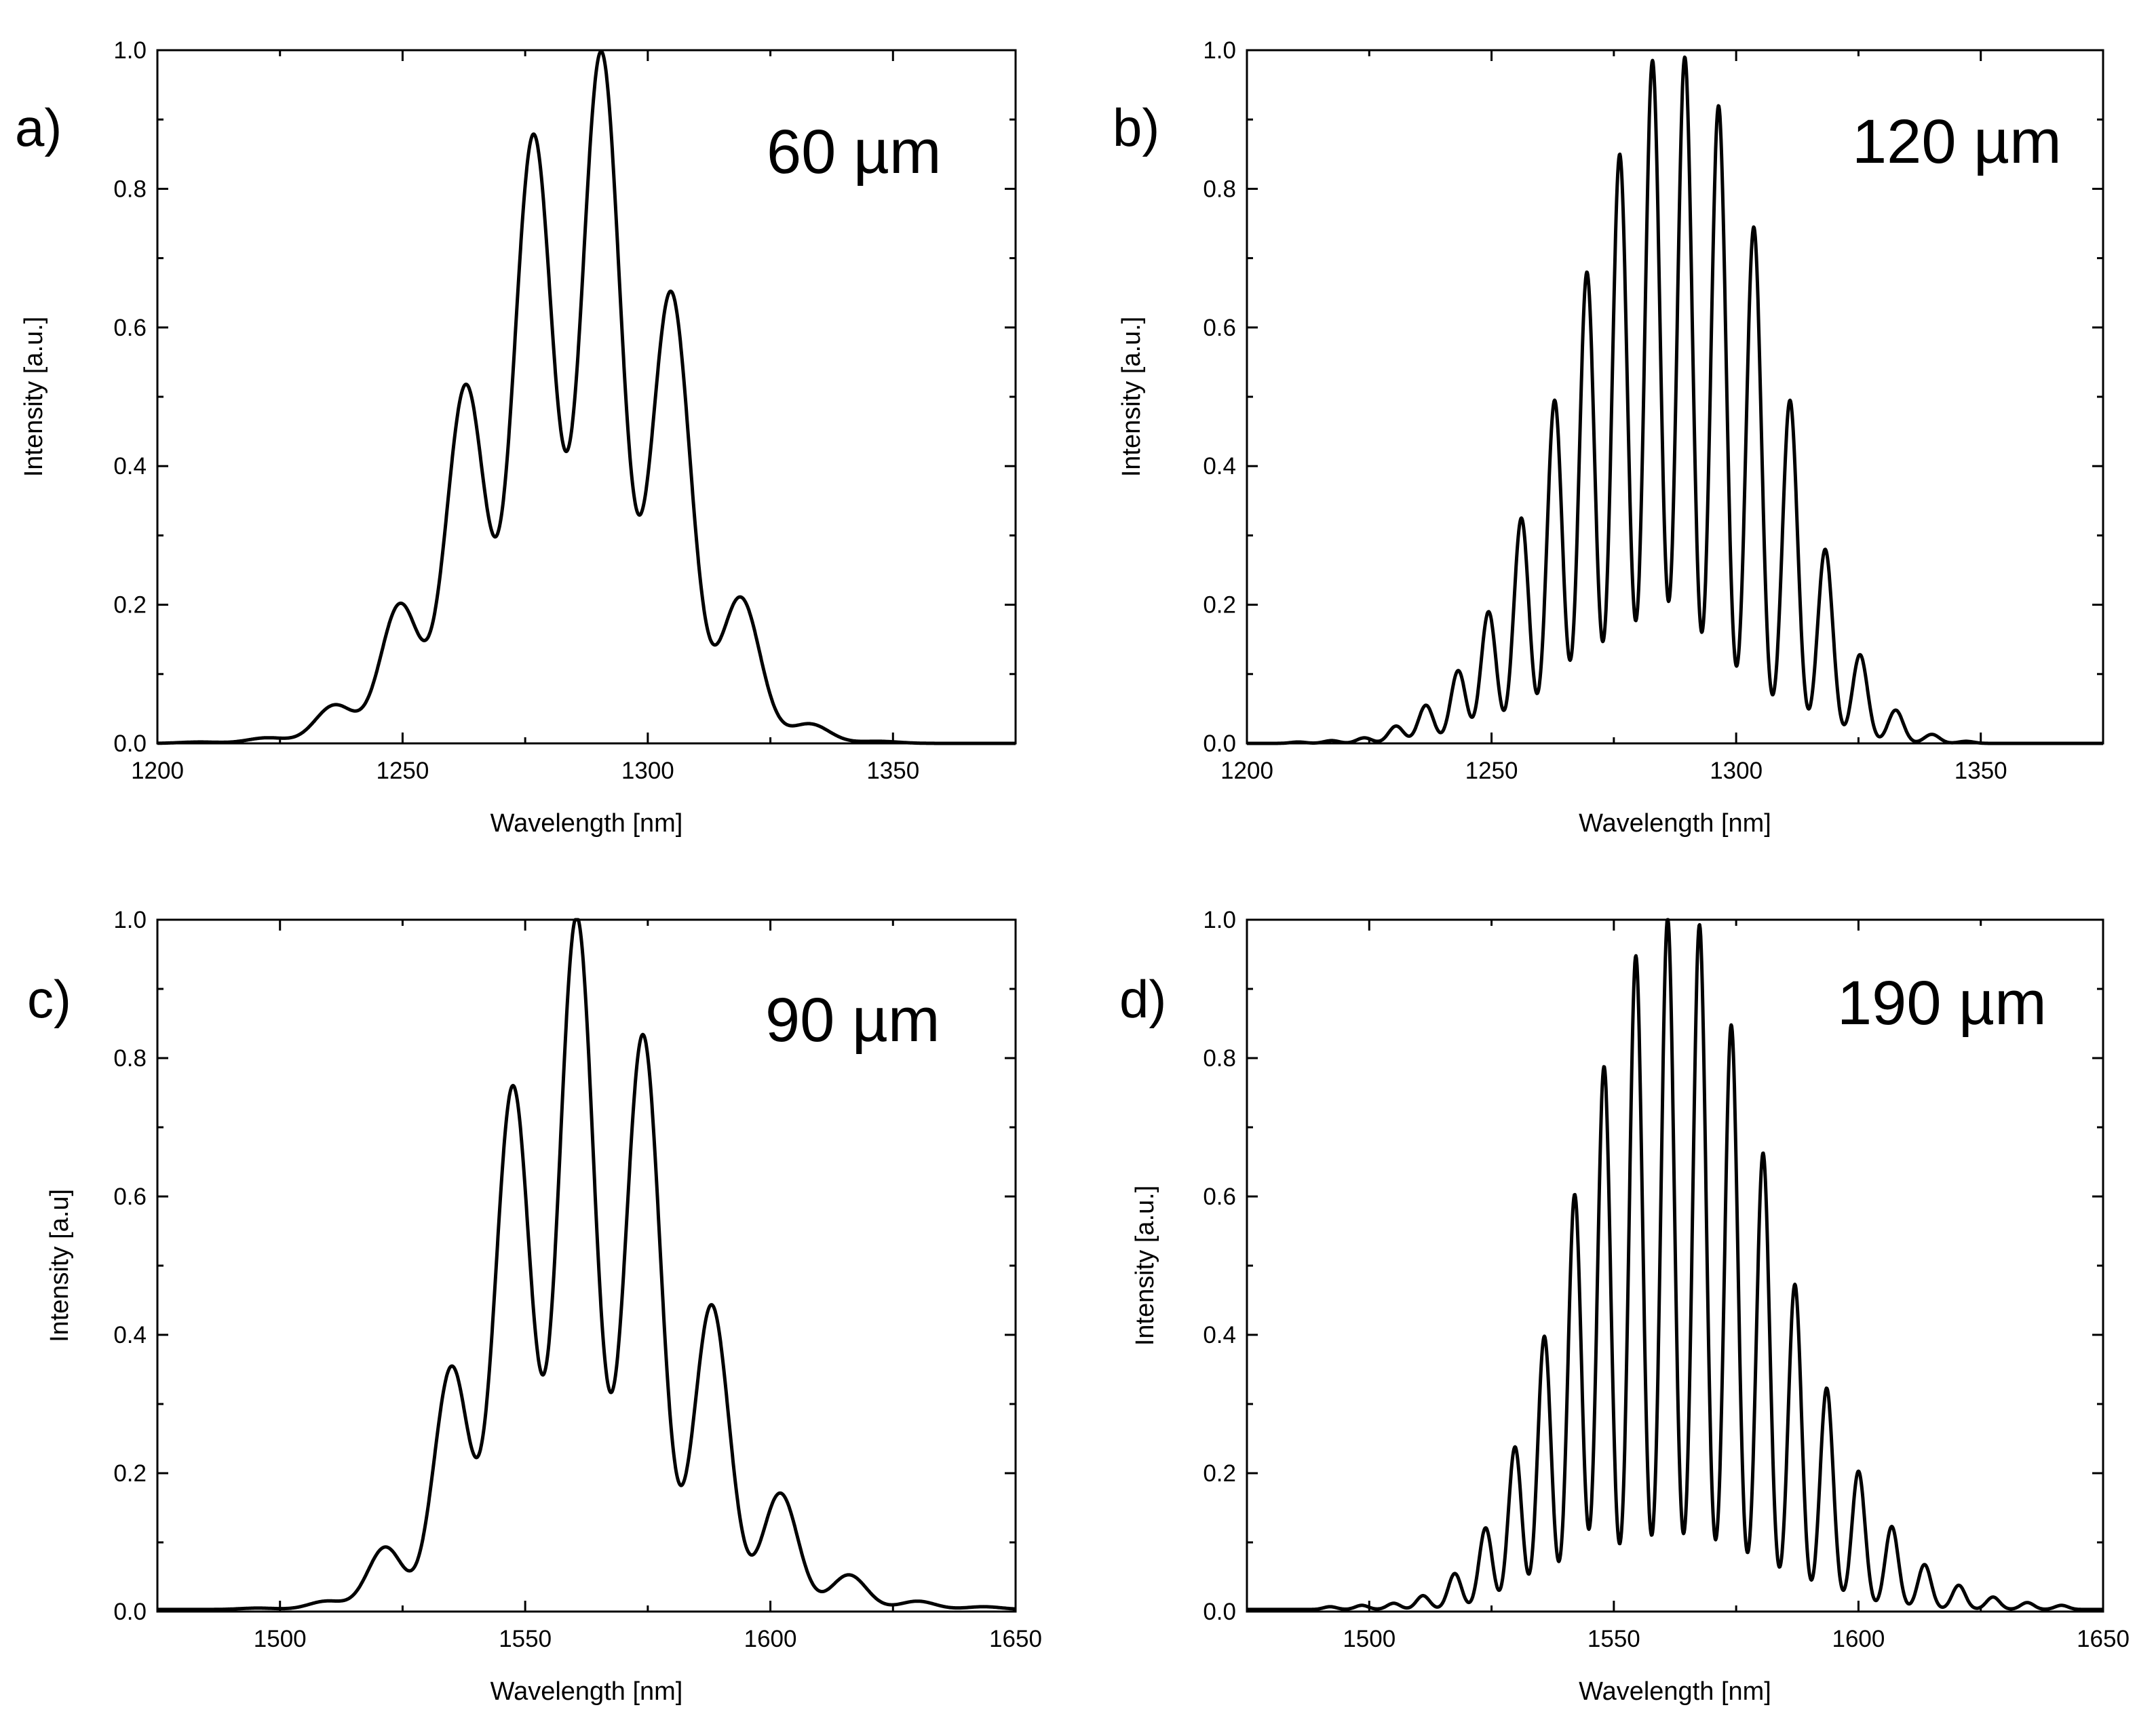  What do you see at coordinates (1142, 999) in the screenshot?
I see `panel-letter: d)` at bounding box center [1142, 999].